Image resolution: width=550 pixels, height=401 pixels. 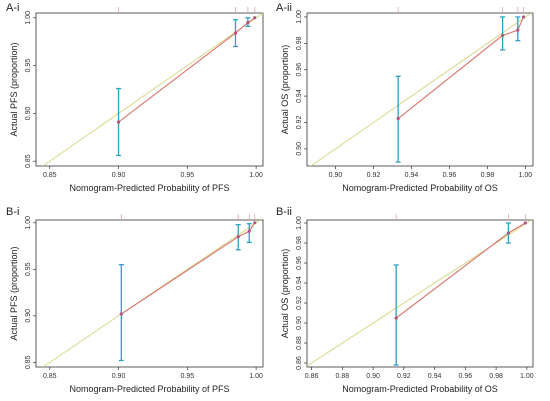 What do you see at coordinates (343, 376) in the screenshot?
I see `x-tick-label: 0.88` at bounding box center [343, 376].